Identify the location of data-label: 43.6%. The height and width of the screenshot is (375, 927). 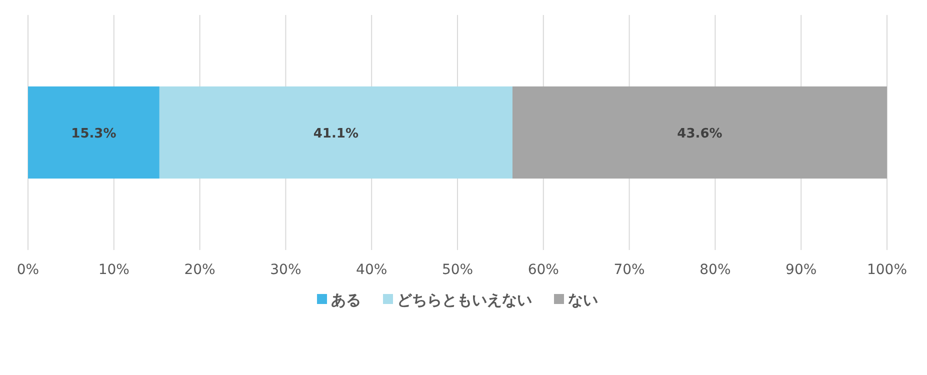
(699, 134).